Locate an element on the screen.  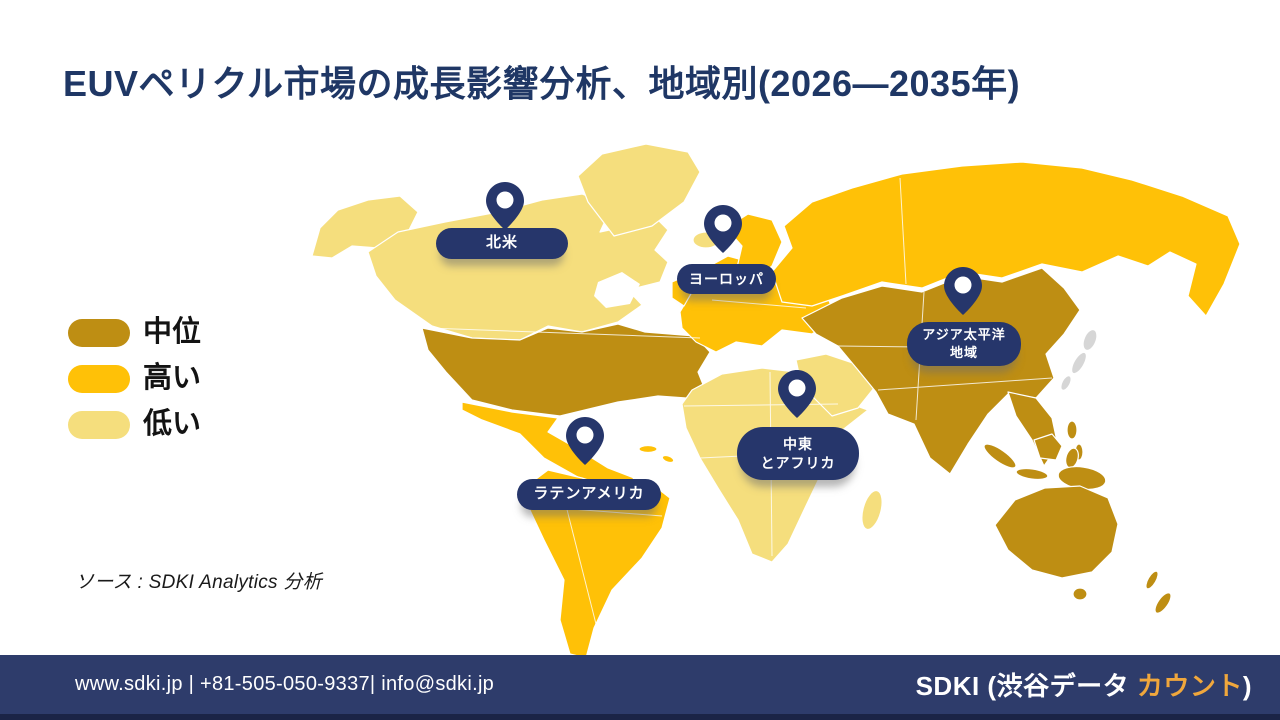
legend-item-high: 高い is located at coordinates (134, 378).